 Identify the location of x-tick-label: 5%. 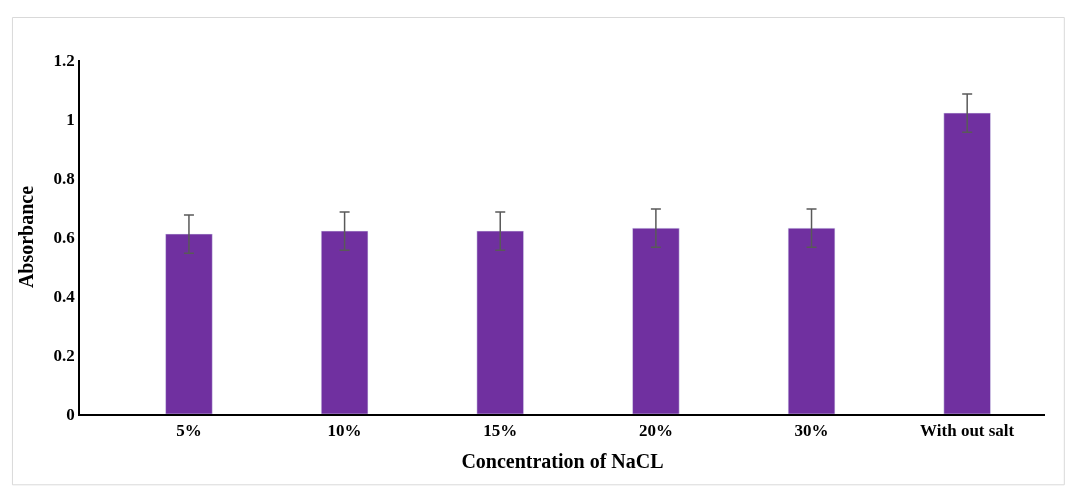
(189, 431).